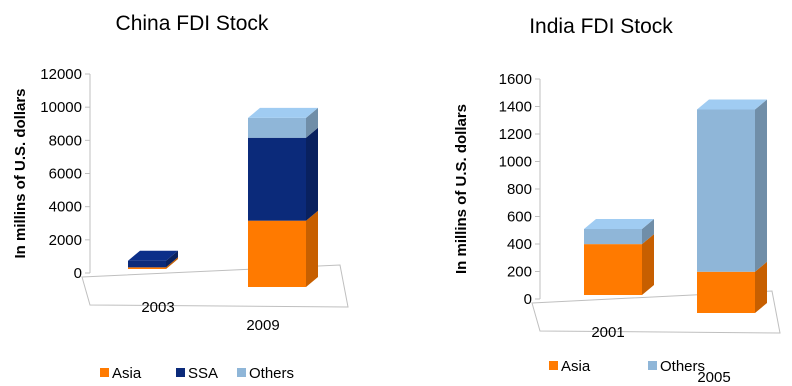  Describe the element at coordinates (157, 307) in the screenshot. I see `x-tick-label: 2003` at that location.